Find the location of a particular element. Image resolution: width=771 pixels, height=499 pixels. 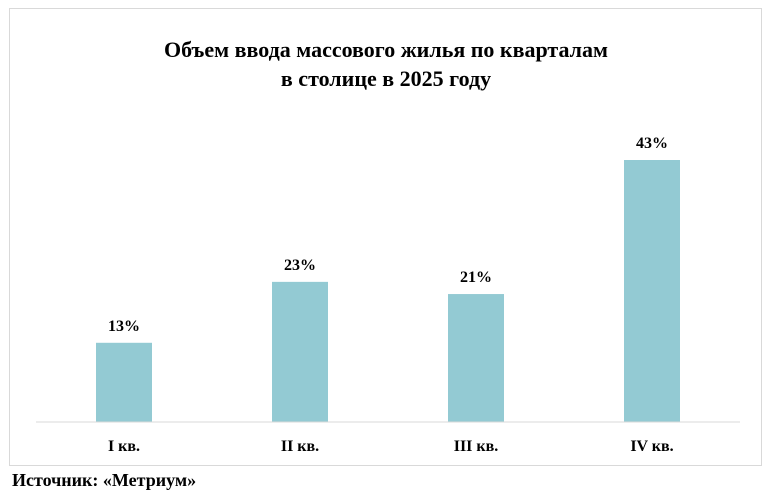

chart-title-line-1: Объем ввода массового жилья по кварталам is located at coordinates (386, 49).